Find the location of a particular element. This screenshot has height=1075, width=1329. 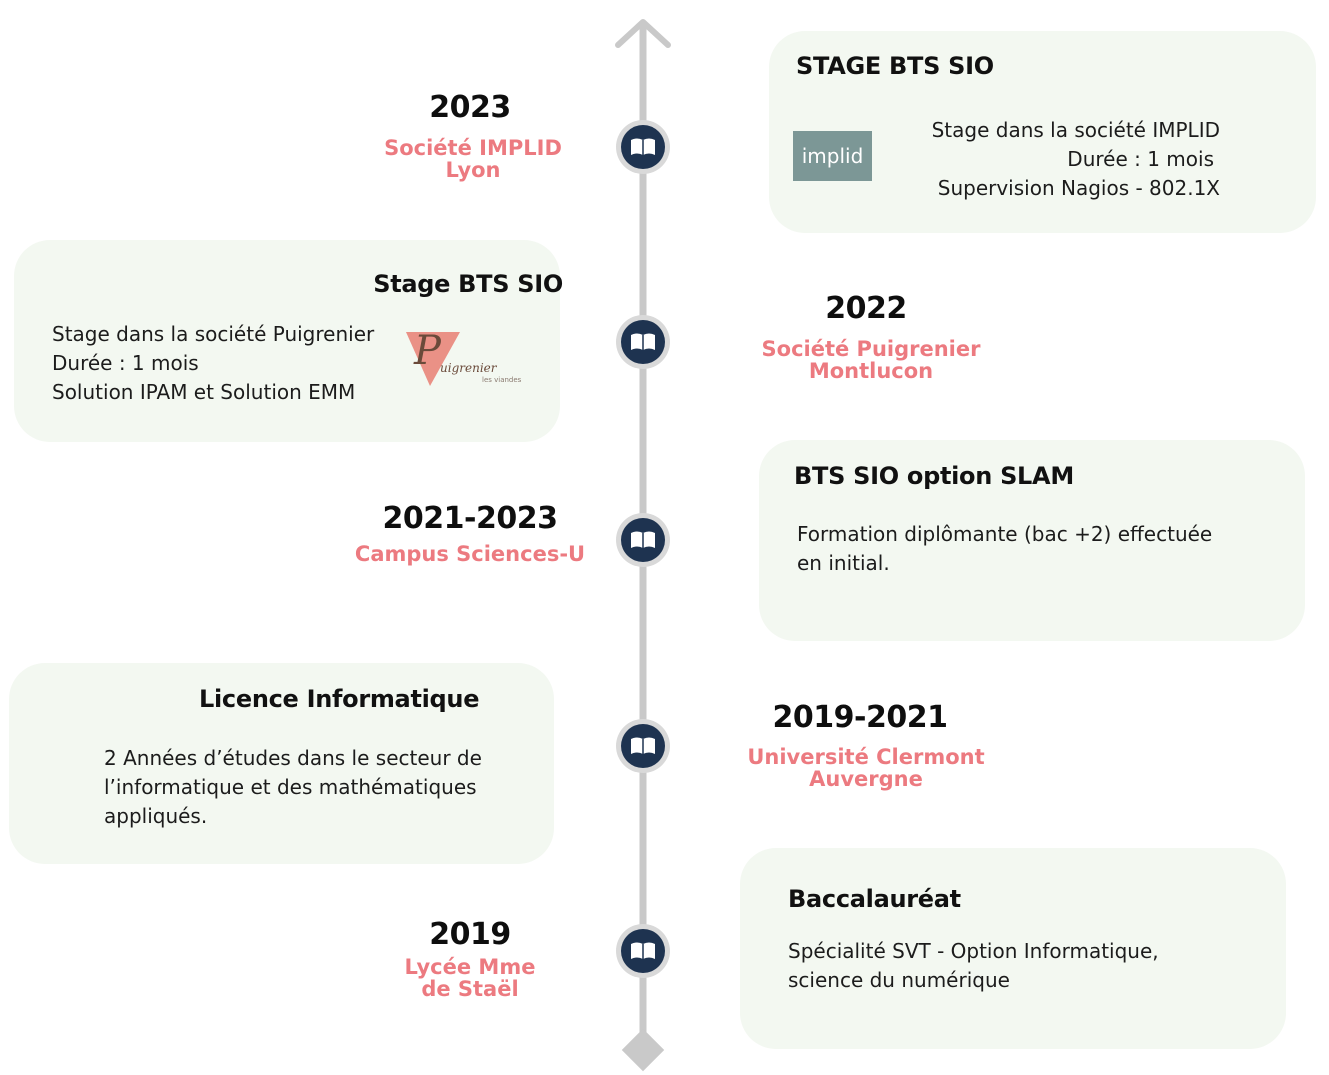

arrow-up-icon is located at coordinates (643, 33).